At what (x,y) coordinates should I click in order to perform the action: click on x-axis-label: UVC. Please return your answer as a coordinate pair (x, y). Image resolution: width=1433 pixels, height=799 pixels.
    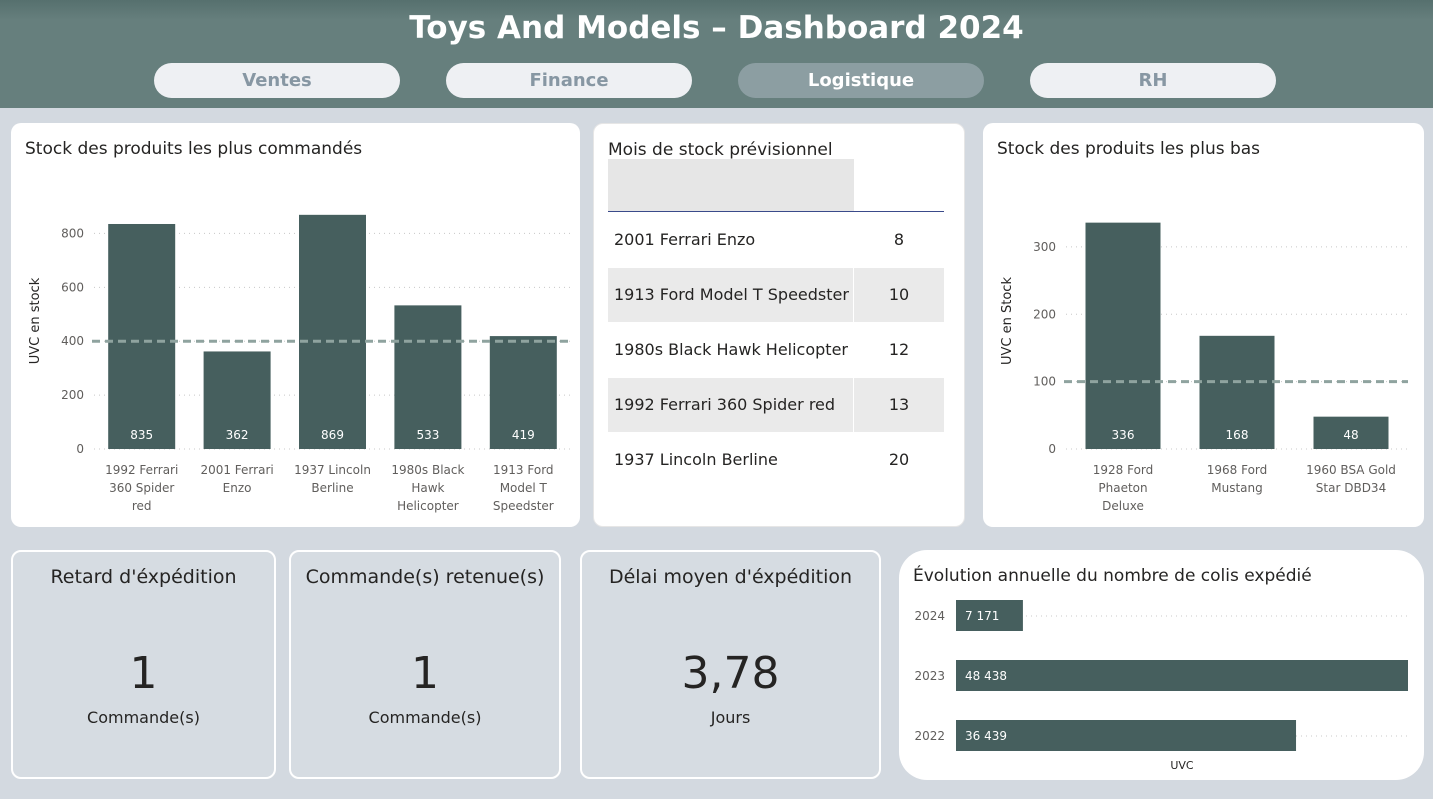
    Looking at the image, I should click on (1182, 765).